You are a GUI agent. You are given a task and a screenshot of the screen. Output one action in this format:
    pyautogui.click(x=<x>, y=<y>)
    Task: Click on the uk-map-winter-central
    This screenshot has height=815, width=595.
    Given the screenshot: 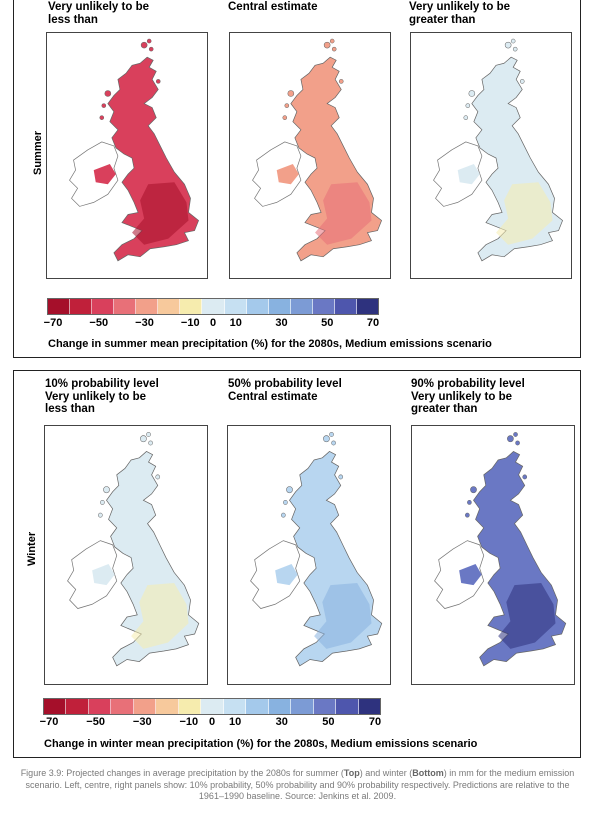 What is the action you would take?
    pyautogui.click(x=316, y=549)
    